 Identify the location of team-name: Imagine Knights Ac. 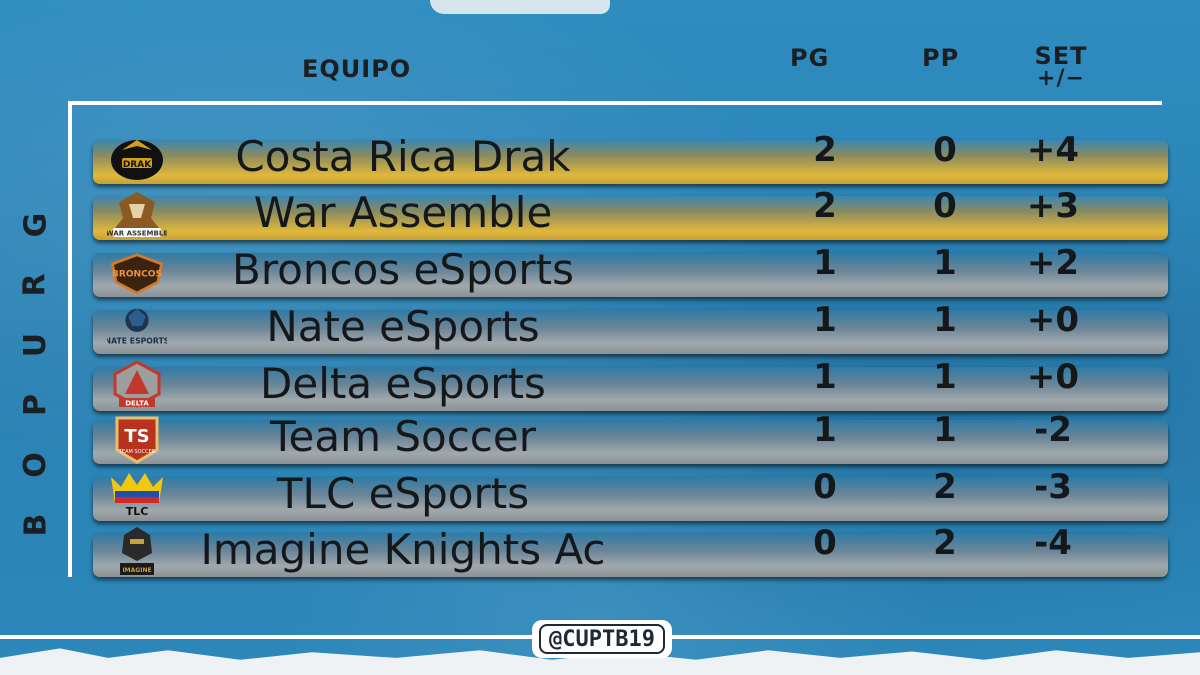
(403, 549).